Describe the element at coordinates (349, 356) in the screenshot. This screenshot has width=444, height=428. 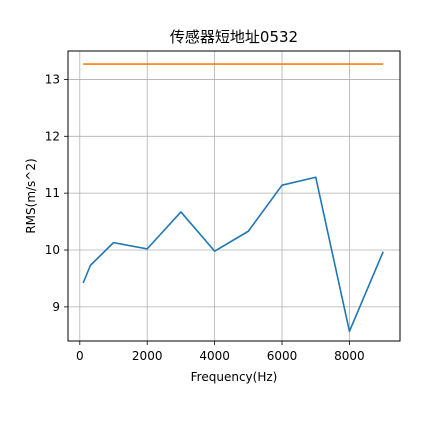
I see `x-tick-label: 8000` at that location.